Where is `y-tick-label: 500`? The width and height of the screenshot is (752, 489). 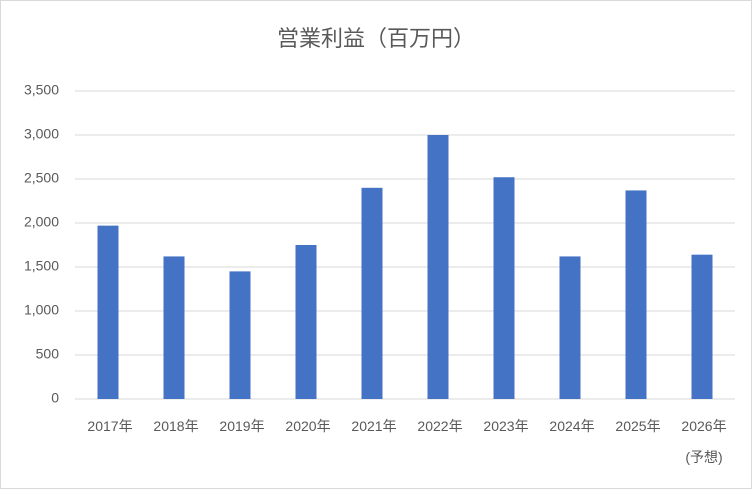
y-tick-label: 500 is located at coordinates (48, 354).